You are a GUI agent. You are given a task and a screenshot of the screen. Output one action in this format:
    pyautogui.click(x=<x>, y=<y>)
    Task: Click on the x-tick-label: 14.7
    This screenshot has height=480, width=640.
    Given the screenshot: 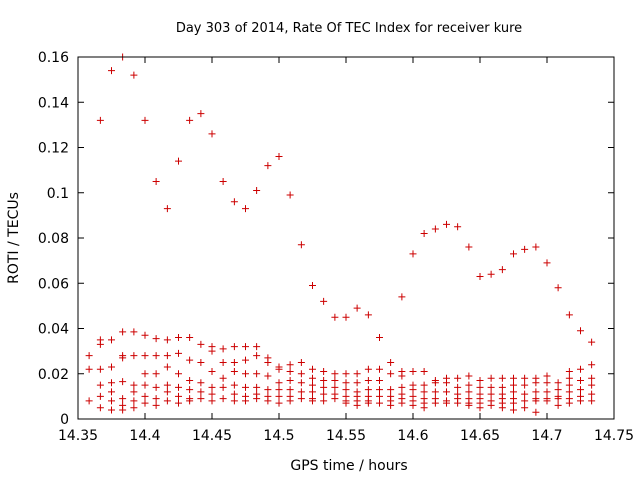 What is the action you would take?
    pyautogui.click(x=546, y=436)
    